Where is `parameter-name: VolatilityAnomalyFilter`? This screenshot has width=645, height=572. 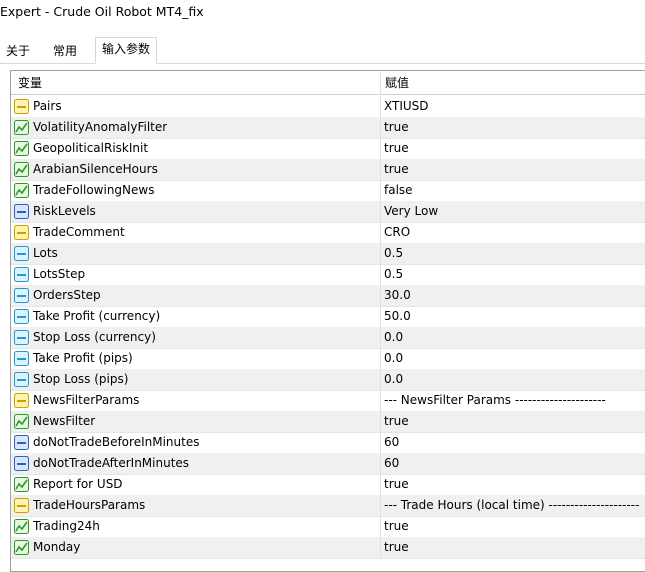 parameter-name: VolatilityAnomalyFilter is located at coordinates (100, 127).